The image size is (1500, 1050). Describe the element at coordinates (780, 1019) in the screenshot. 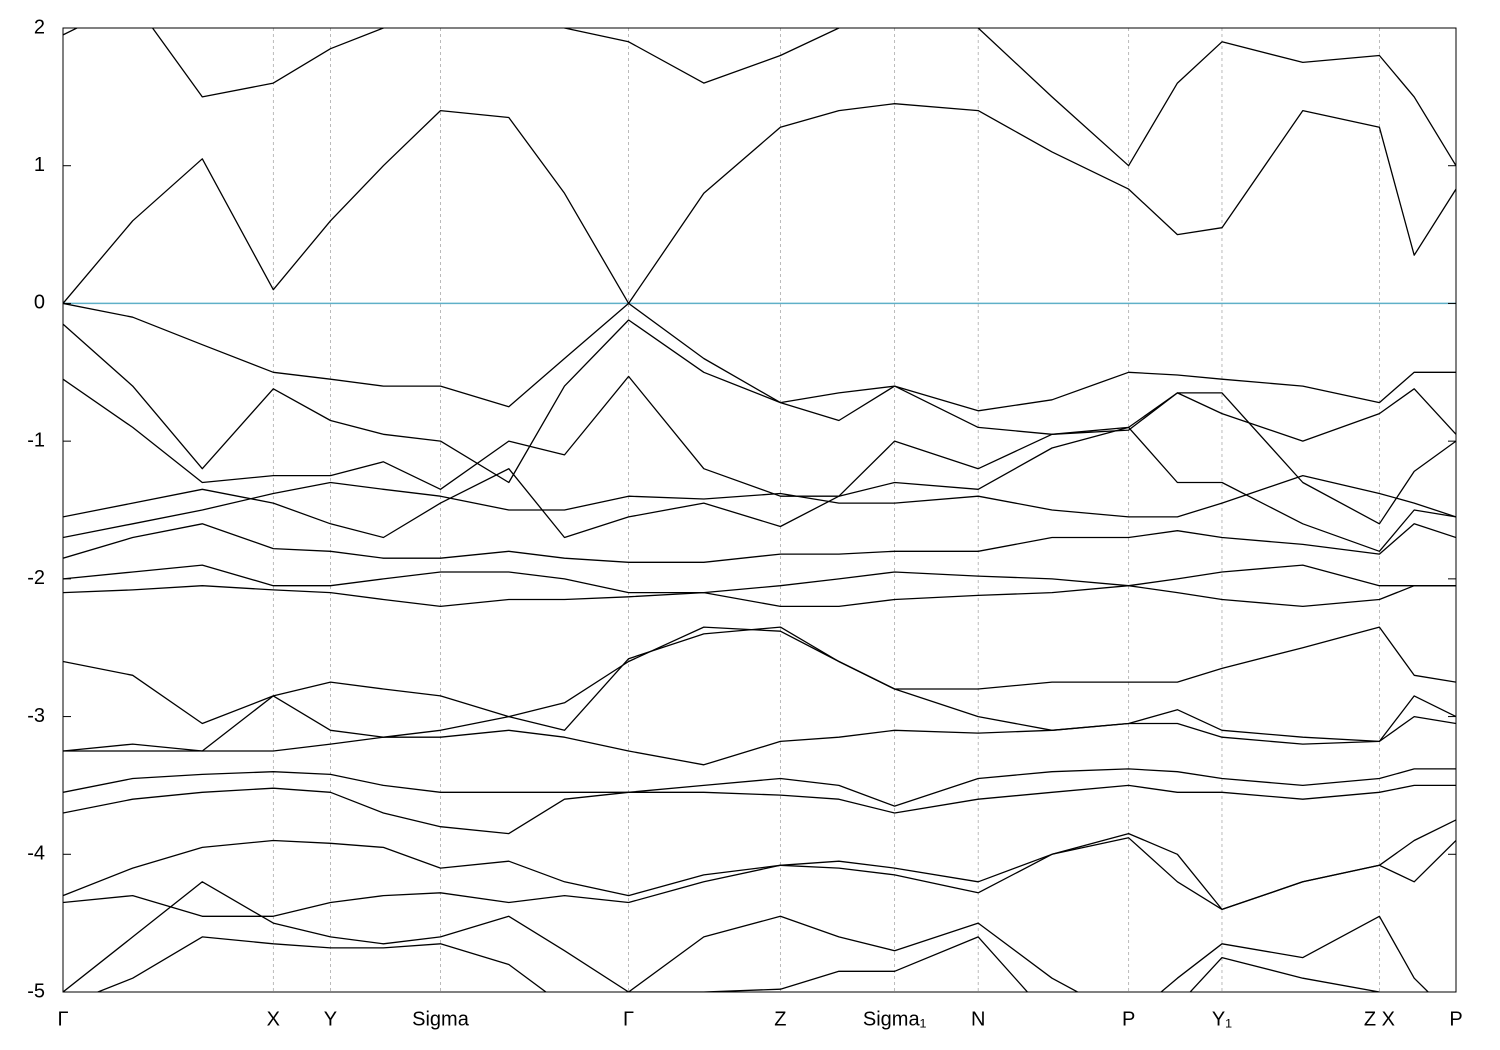

I see `x-tick-label: Z` at that location.